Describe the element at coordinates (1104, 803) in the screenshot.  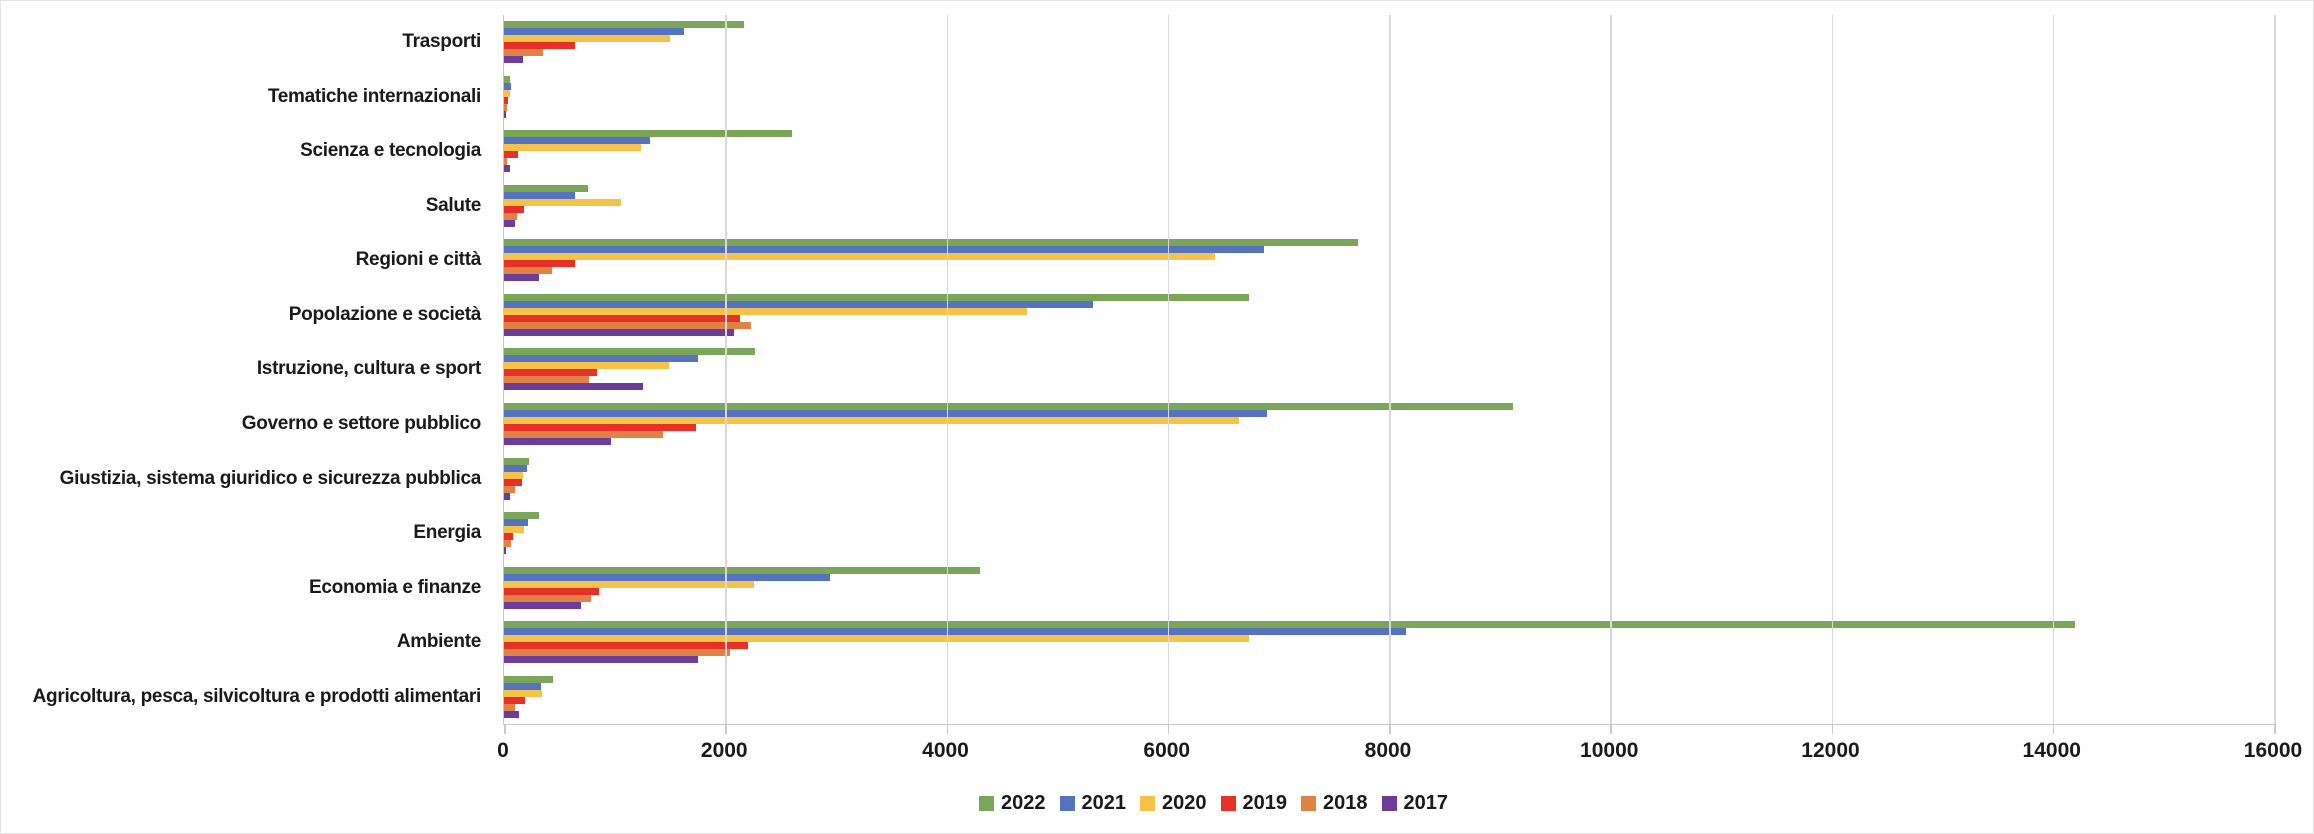
I see `legend-label: 2021` at that location.